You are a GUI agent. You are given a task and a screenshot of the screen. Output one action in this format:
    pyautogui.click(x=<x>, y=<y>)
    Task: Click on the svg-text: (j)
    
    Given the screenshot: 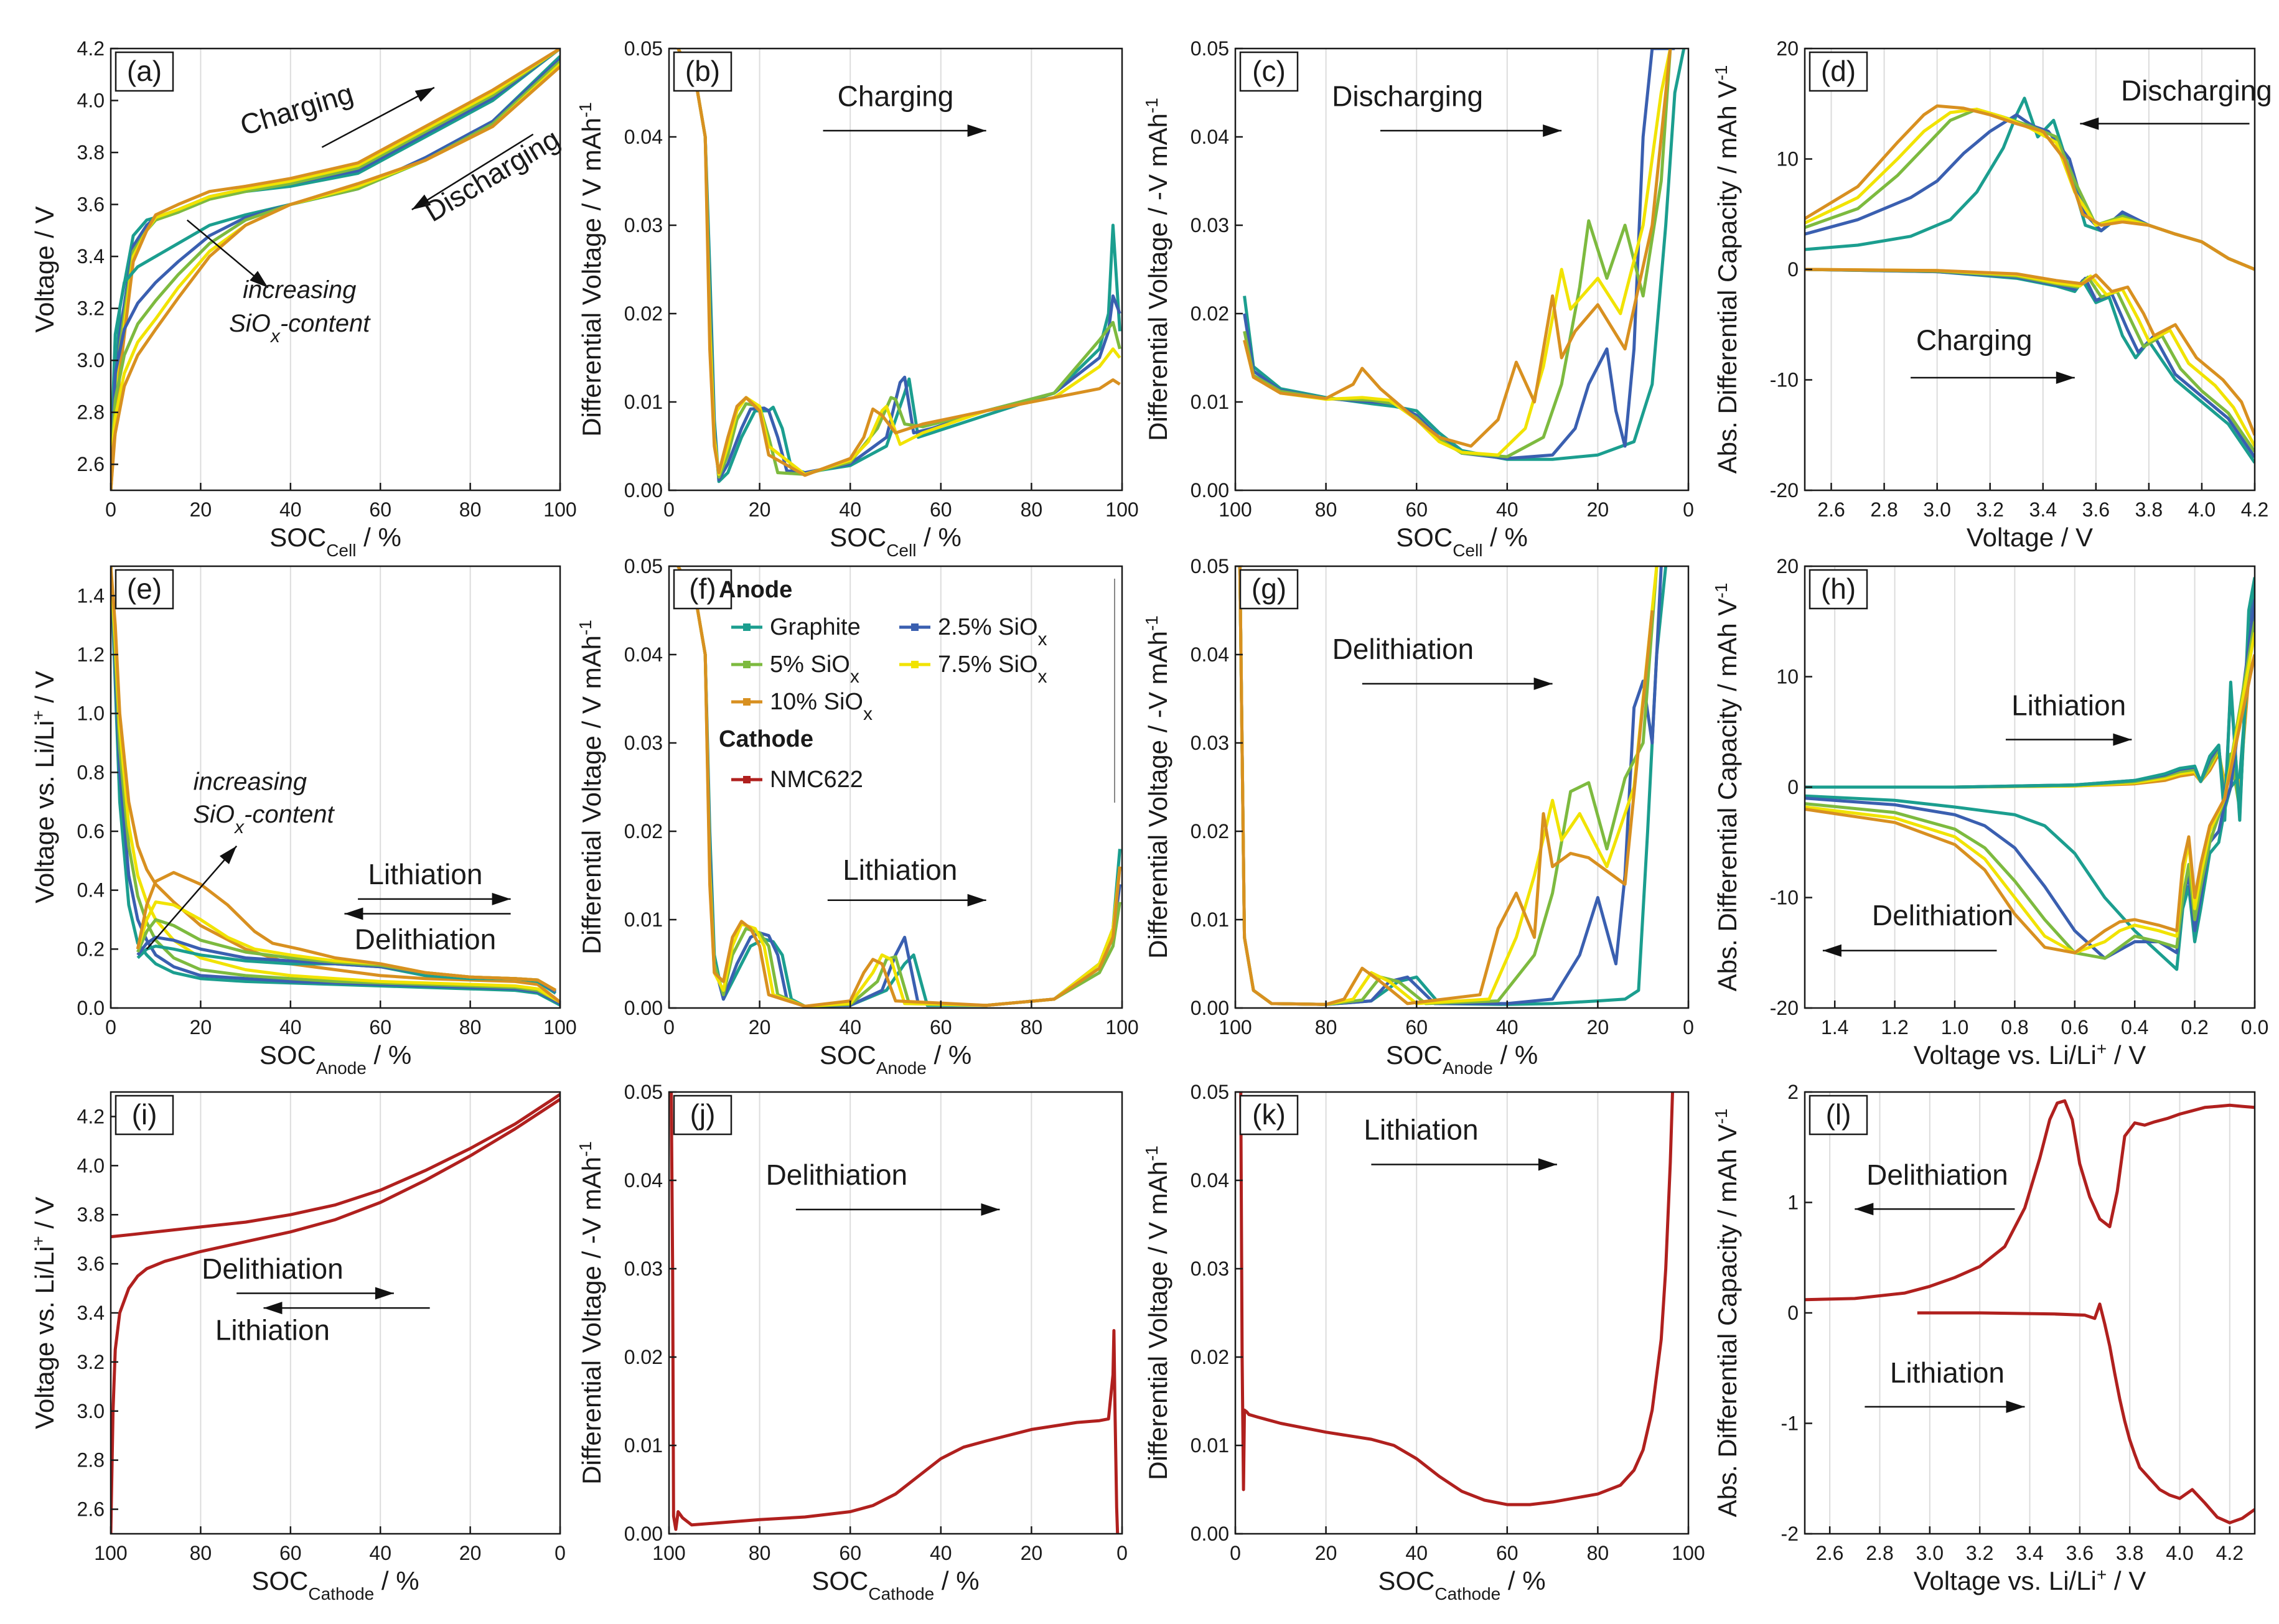 What is the action you would take?
    pyautogui.click(x=703, y=1115)
    